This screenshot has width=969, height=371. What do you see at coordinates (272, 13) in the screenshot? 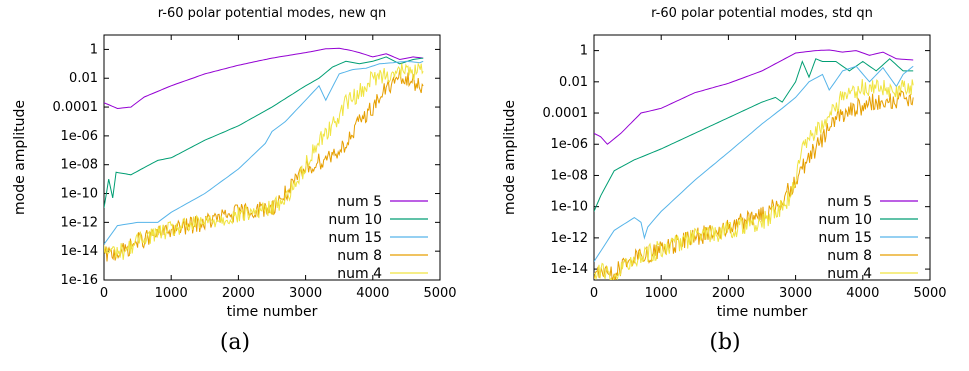
I see `chart-title: r-60 polar potential modes, new qn` at bounding box center [272, 13].